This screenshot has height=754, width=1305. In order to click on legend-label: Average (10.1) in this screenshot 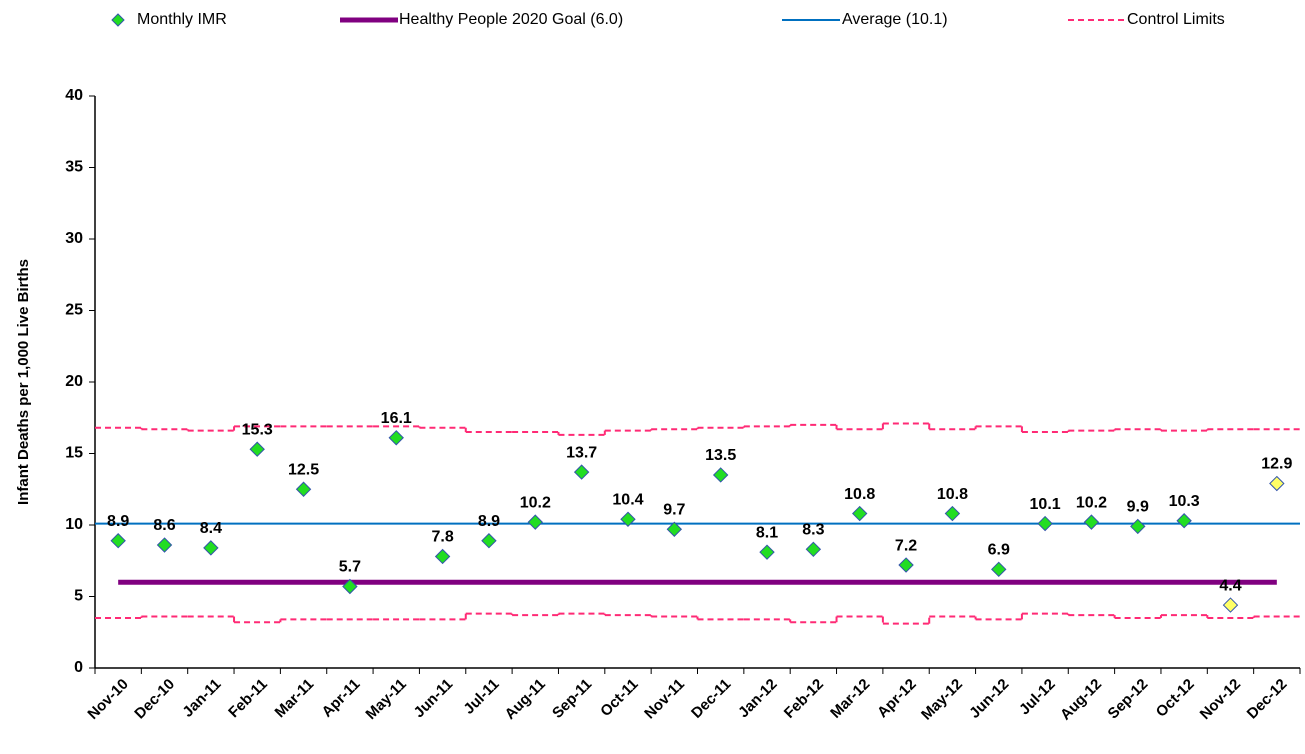, I will do `click(895, 19)`.